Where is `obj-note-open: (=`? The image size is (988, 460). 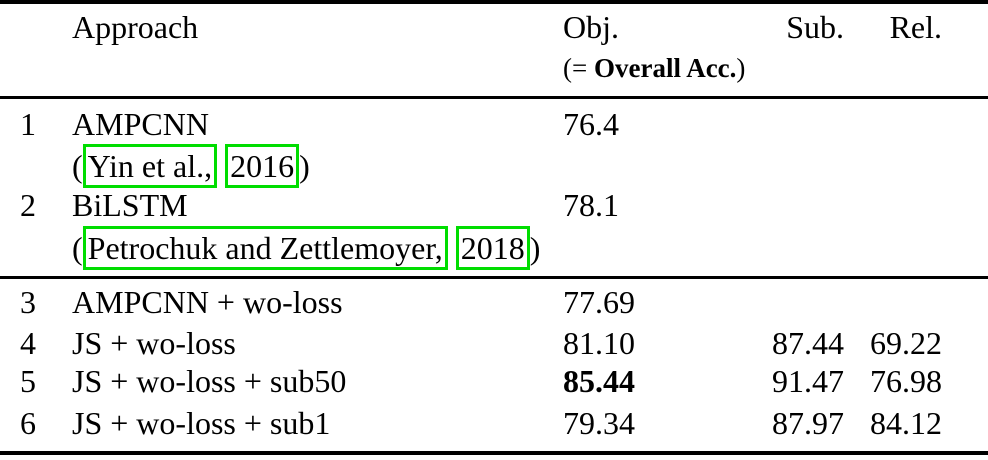 obj-note-open: (= is located at coordinates (578, 68).